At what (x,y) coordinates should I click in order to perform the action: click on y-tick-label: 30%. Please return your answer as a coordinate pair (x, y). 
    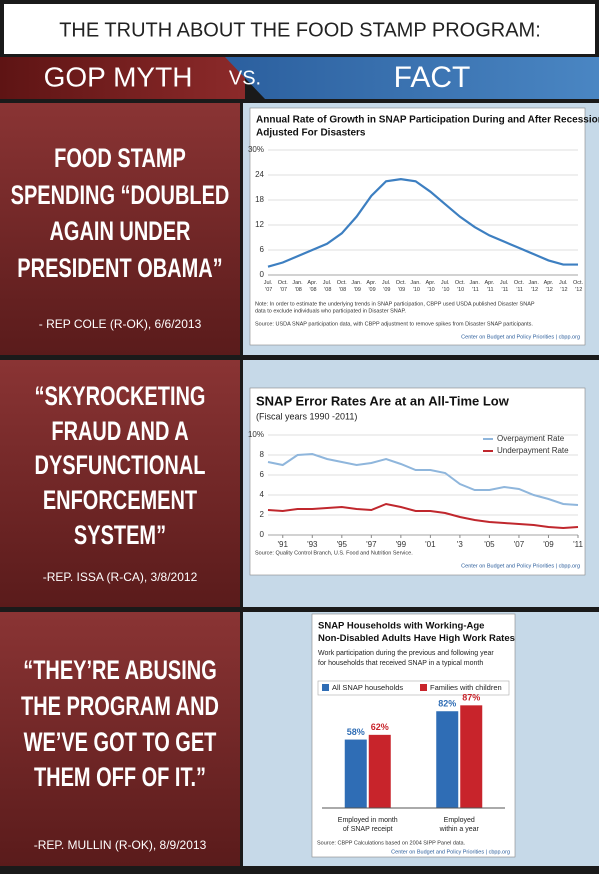
    Looking at the image, I should click on (256, 149).